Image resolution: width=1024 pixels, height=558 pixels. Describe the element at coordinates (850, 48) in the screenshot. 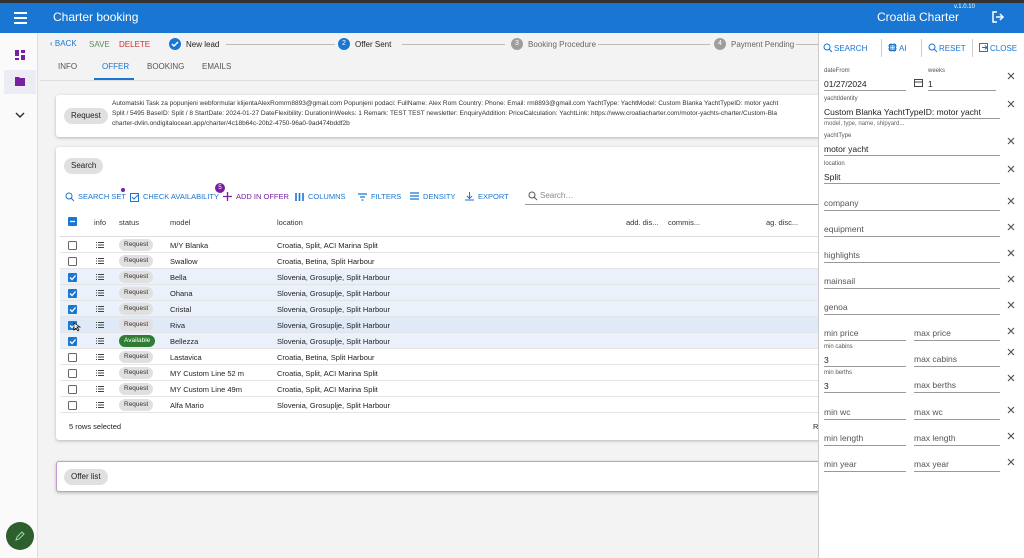

I see `panel-button: SEARCH` at that location.